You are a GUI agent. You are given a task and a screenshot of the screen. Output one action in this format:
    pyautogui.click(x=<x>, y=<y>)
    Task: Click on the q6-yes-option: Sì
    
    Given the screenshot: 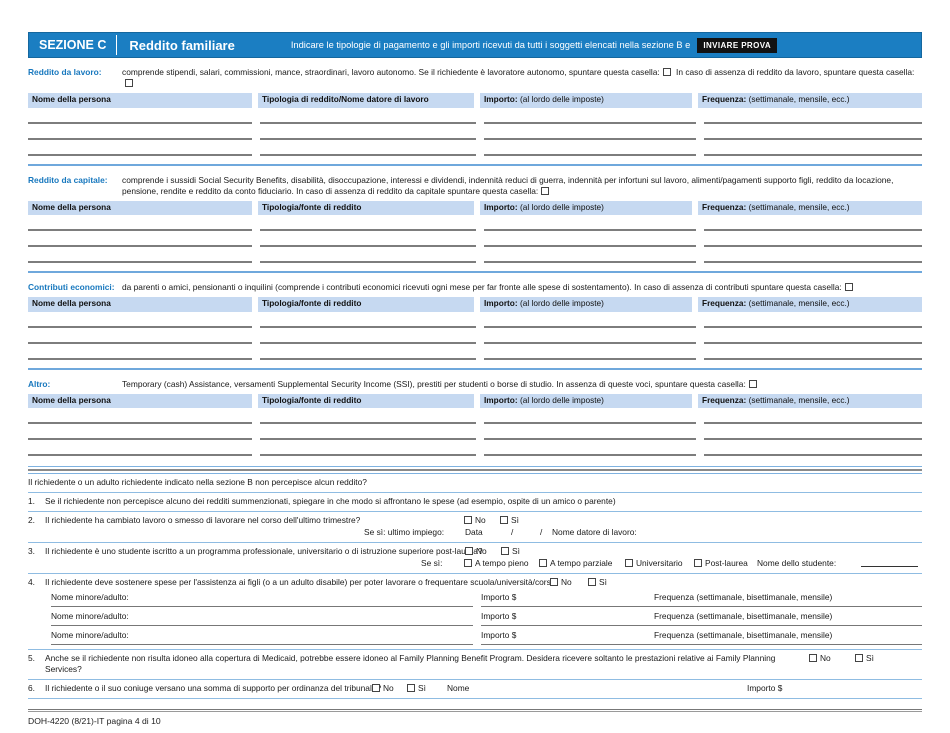 What is the action you would take?
    pyautogui.click(x=416, y=688)
    